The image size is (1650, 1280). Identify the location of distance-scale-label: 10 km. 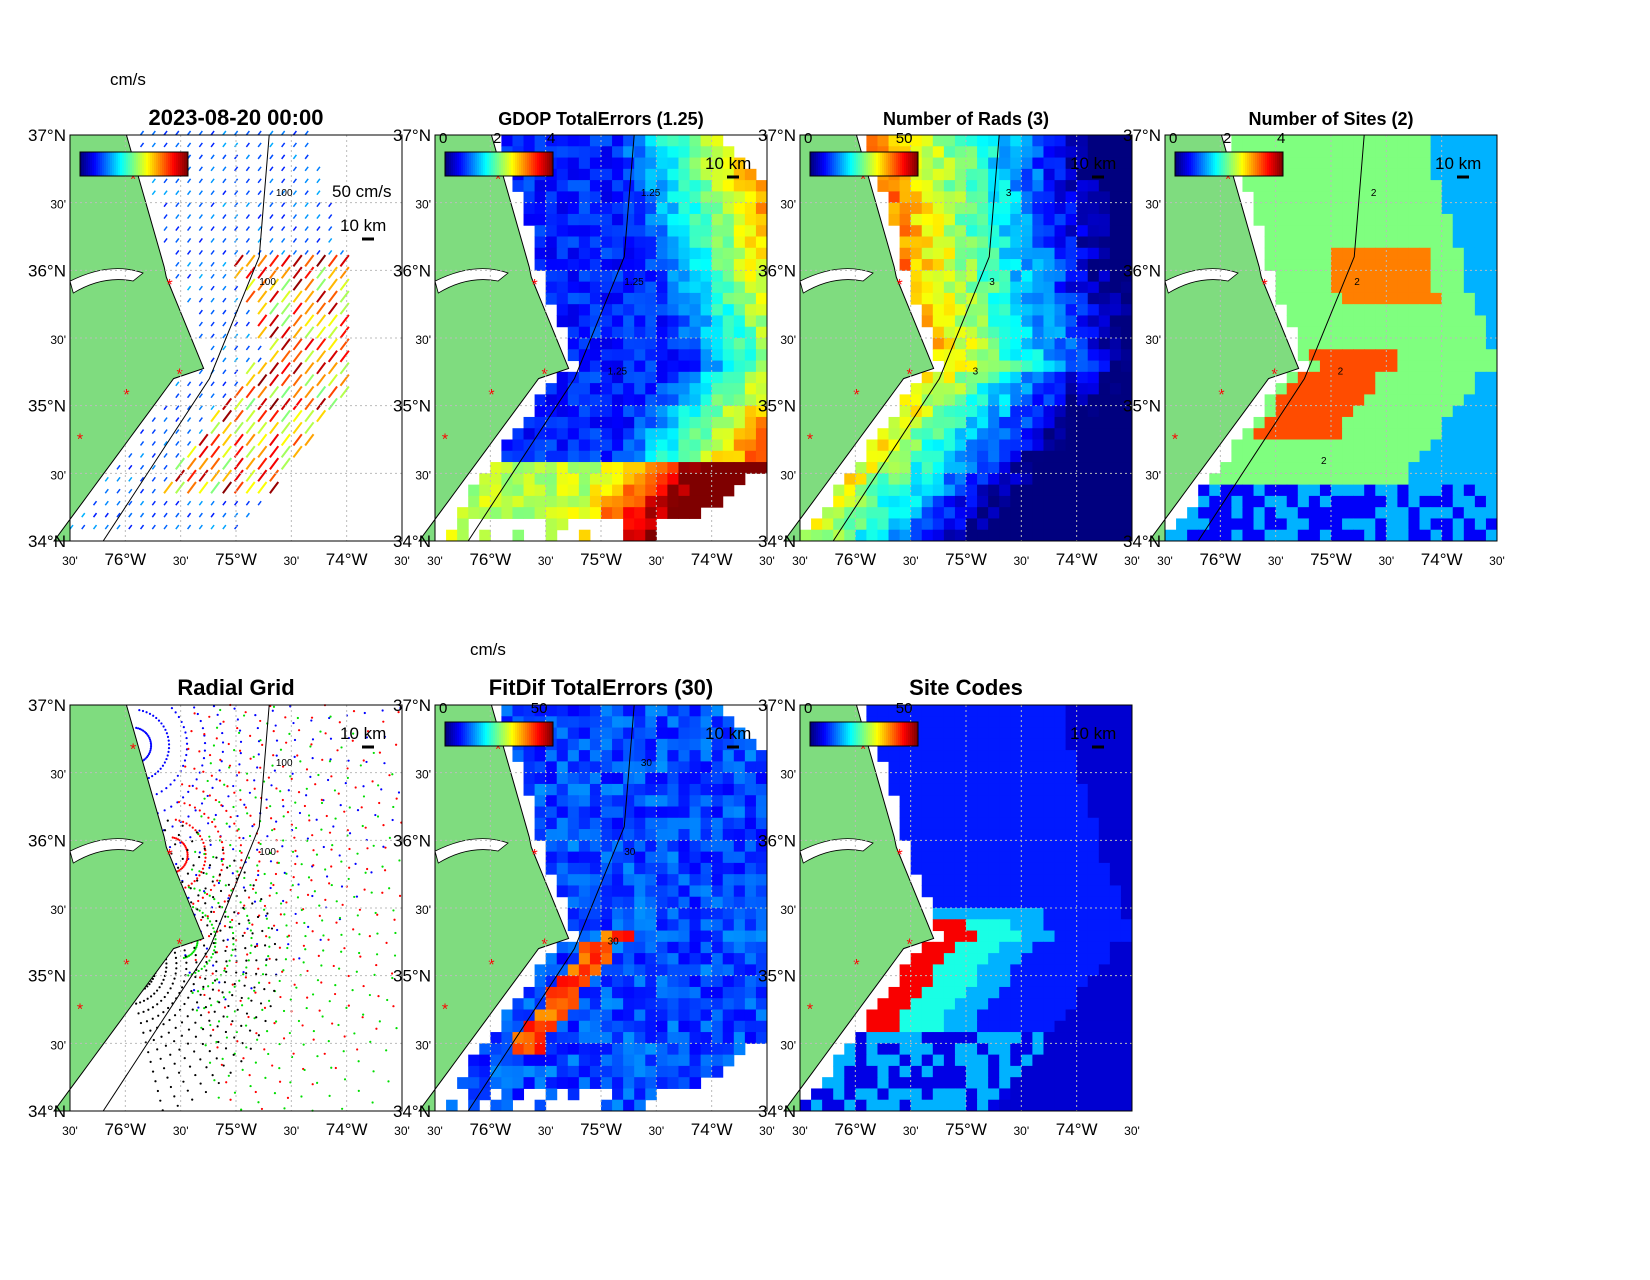
(1458, 163).